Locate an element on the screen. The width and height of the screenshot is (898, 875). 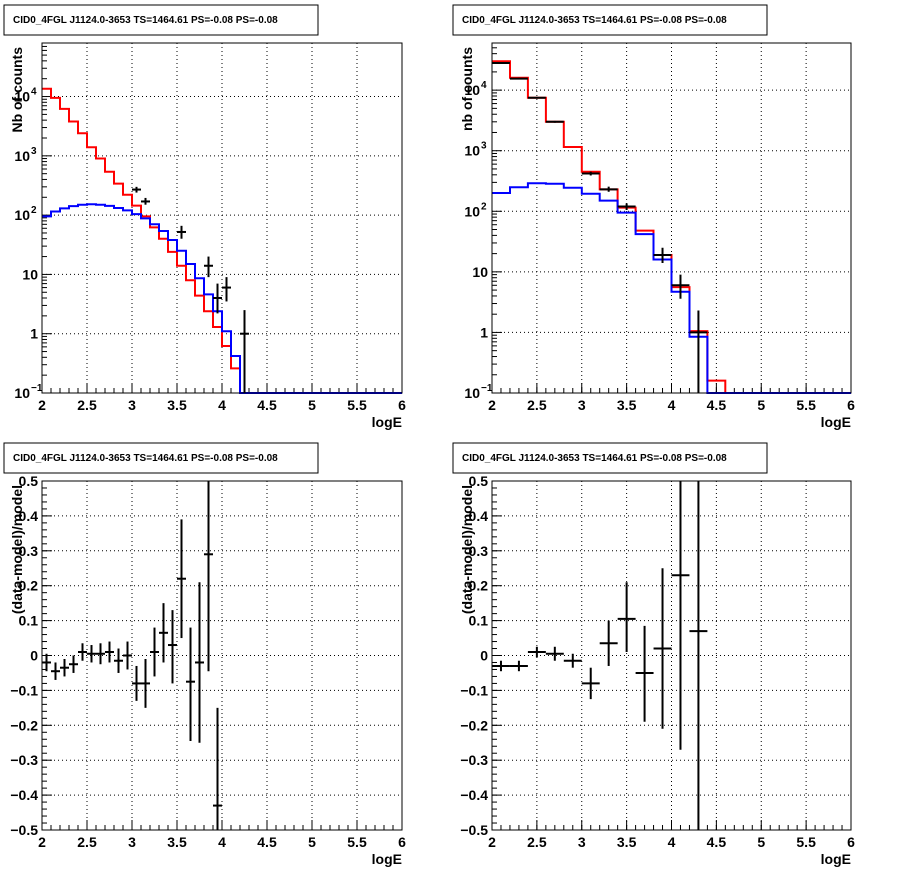
y-tick-label: 0.4 is located at coordinates (29, 516).